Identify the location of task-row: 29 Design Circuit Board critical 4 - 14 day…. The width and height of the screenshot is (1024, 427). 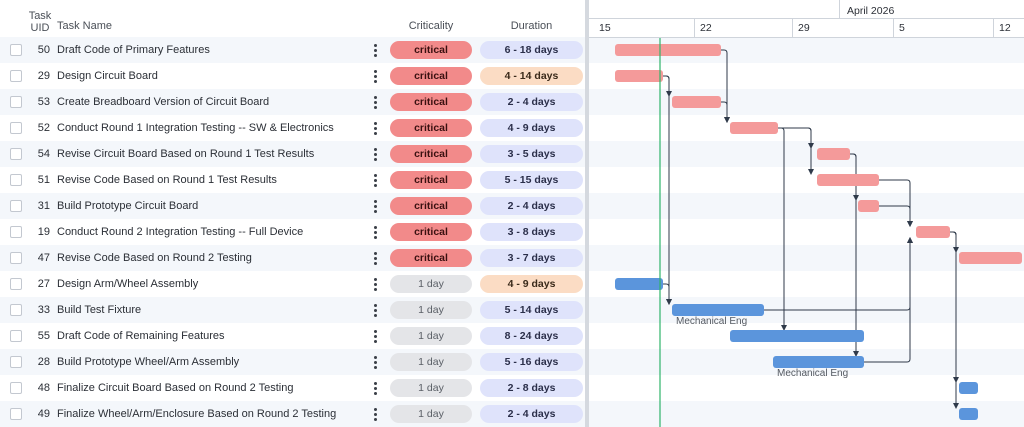
(292, 76).